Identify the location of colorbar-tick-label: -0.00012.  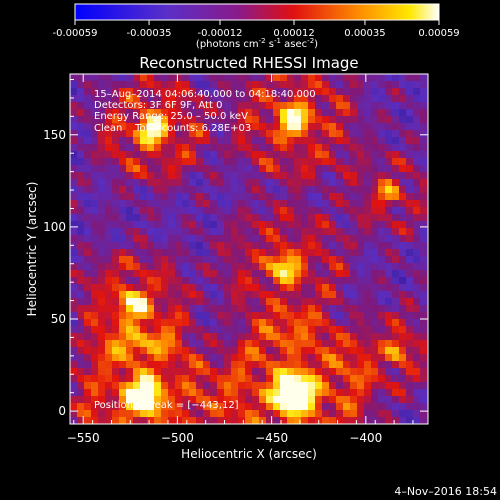
(219, 33).